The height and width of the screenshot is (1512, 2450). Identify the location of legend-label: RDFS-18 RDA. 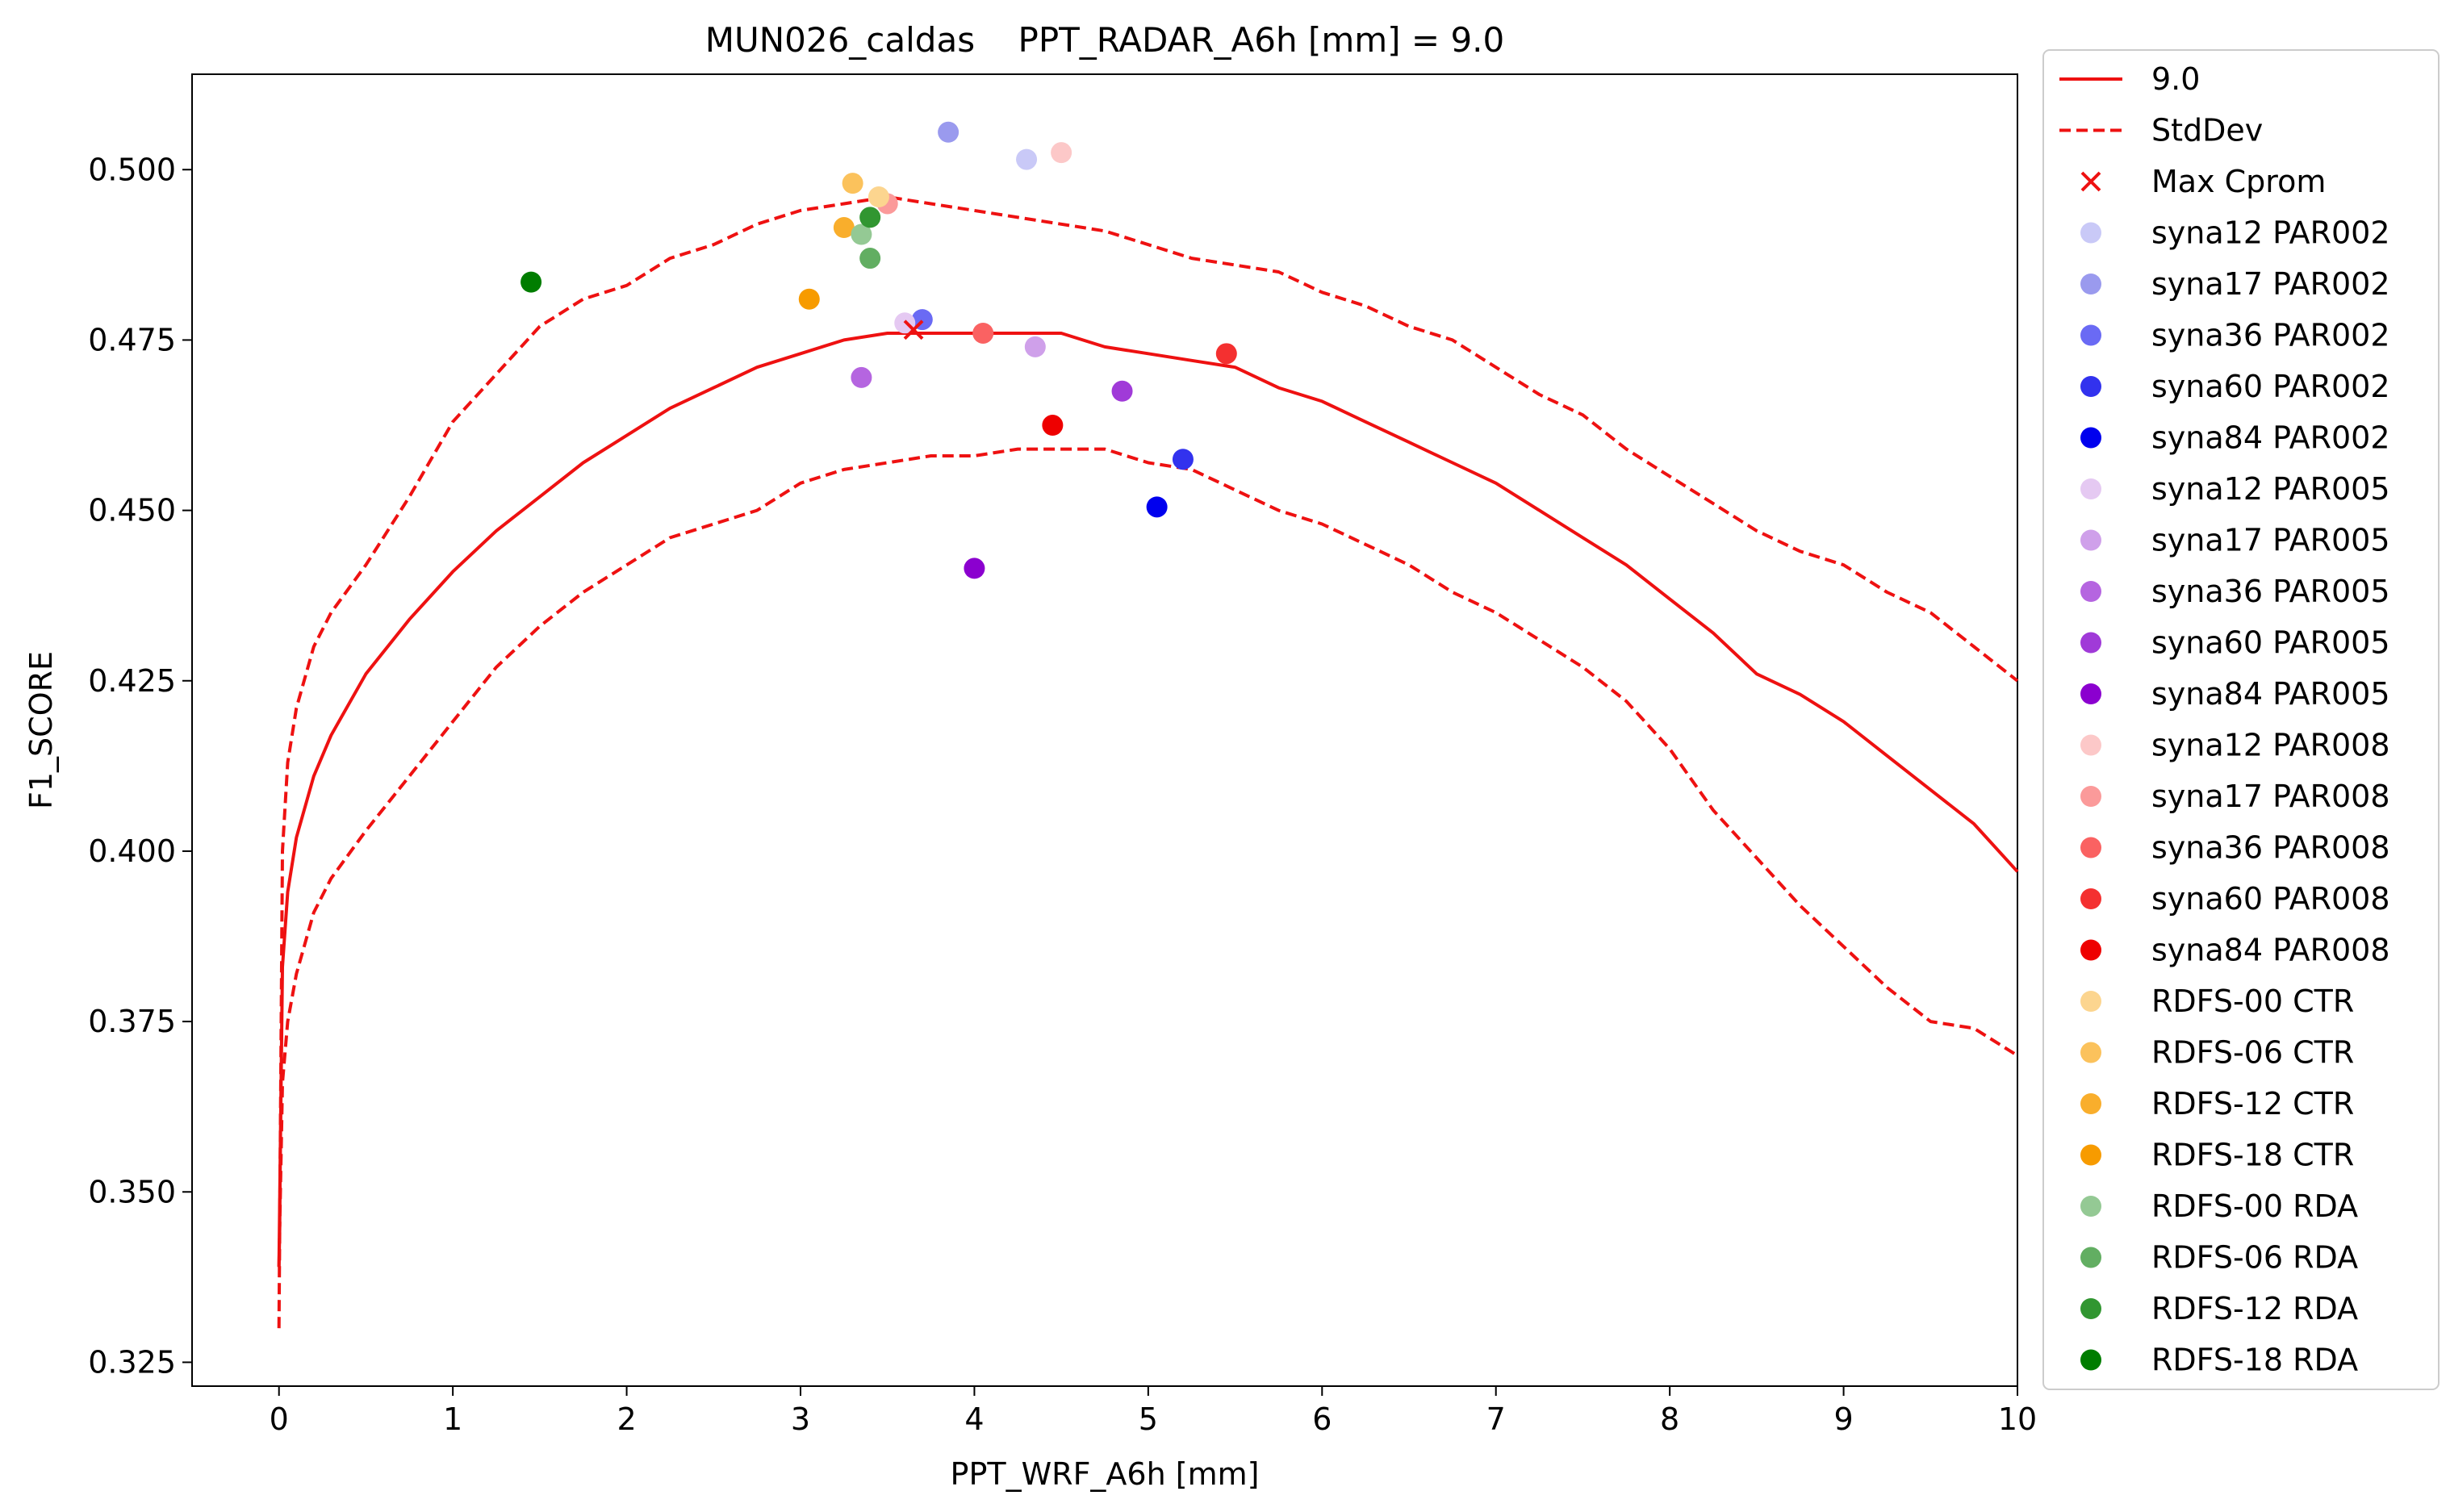
(2254, 1360).